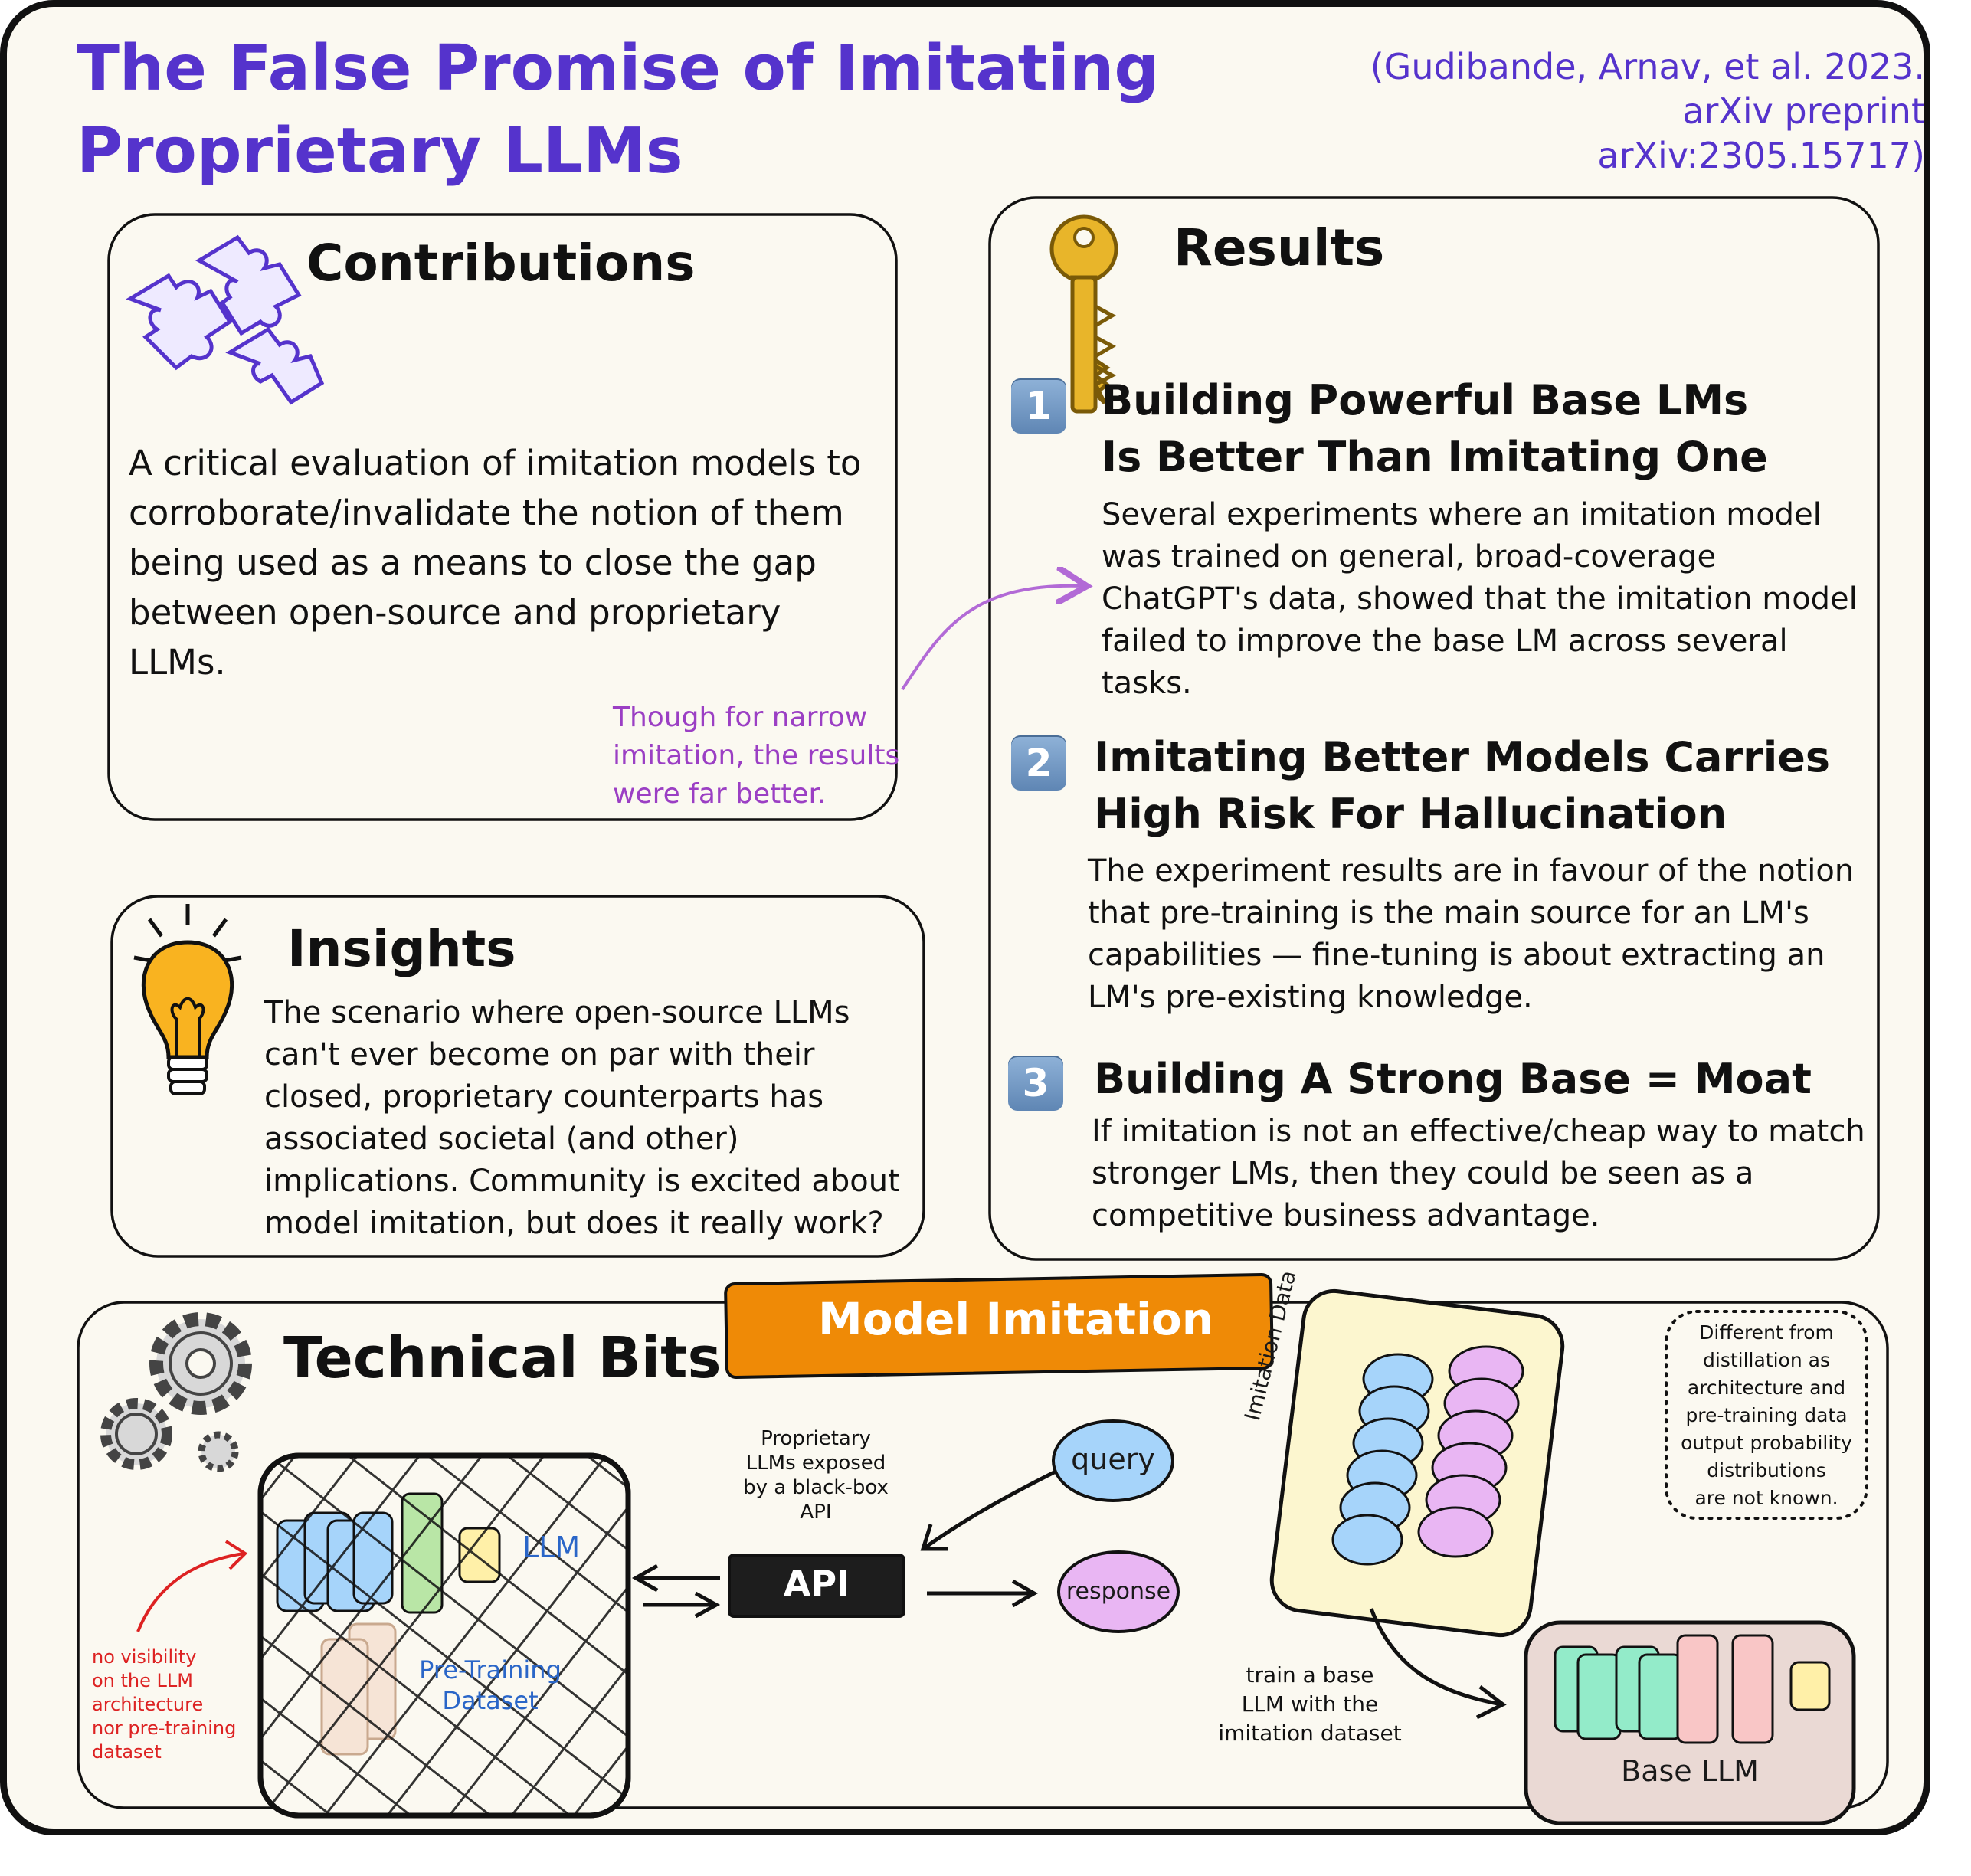 The image size is (1971, 1876). Describe the element at coordinates (127, 1752) in the screenshot. I see `no-visibility-line5: dataset` at that location.